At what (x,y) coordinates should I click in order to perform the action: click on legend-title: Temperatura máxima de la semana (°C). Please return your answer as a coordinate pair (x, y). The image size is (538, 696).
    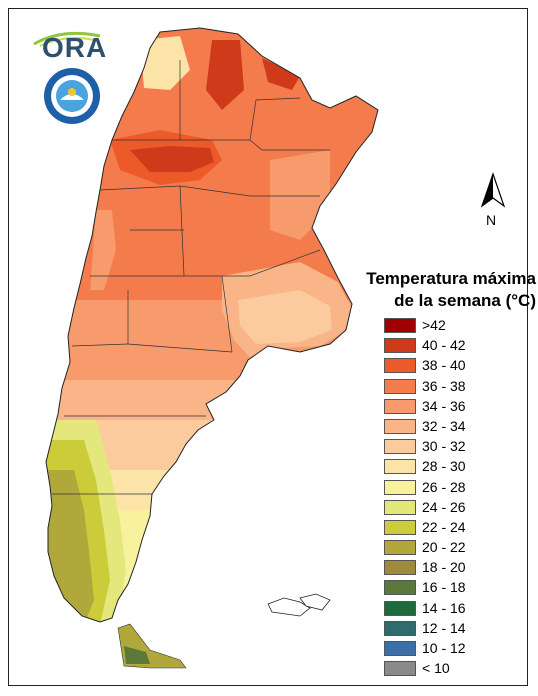
    Looking at the image, I should click on (441, 290).